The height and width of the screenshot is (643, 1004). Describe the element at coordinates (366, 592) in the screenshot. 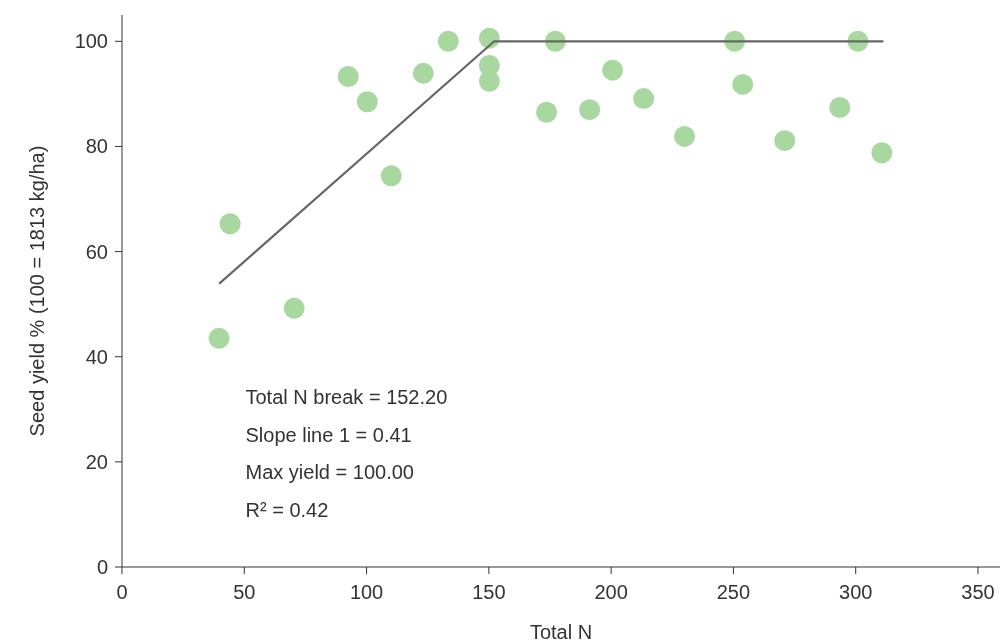

I see `x-tick-label: 100` at that location.